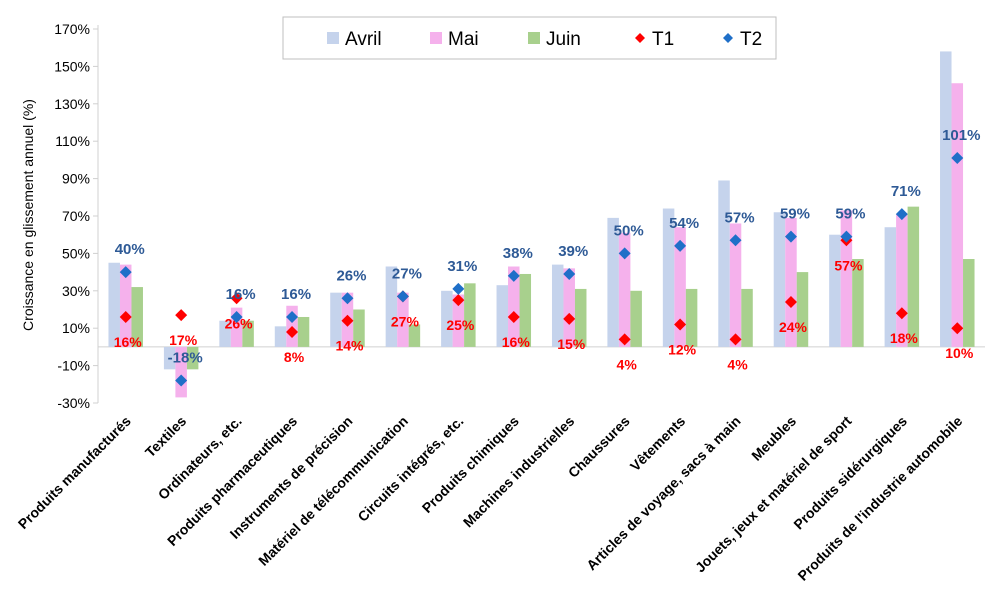 The width and height of the screenshot is (1000, 604). Describe the element at coordinates (76, 291) in the screenshot. I see `y-tick-label: 30%` at that location.